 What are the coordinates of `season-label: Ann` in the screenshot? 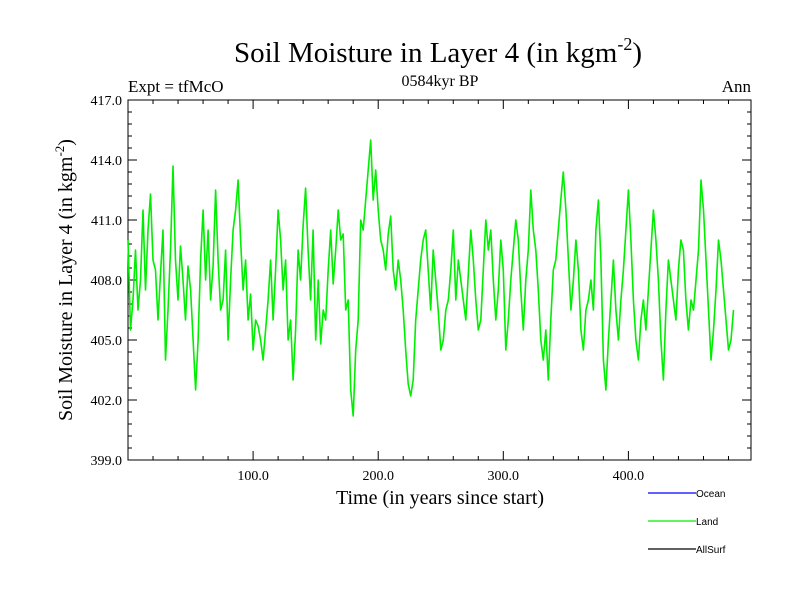 It's located at (737, 86).